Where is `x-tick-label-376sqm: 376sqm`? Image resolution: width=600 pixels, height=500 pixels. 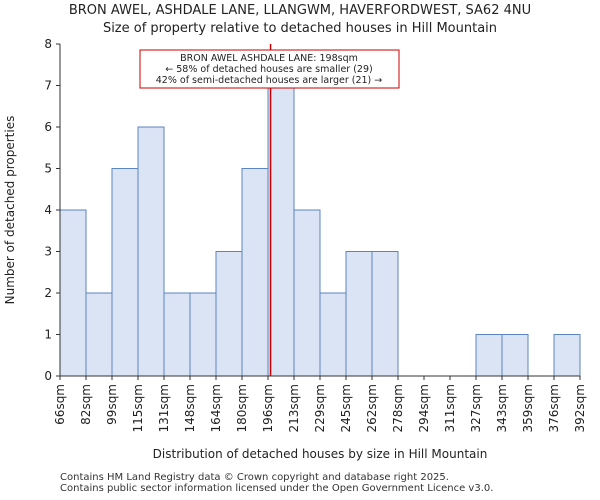
x-tick-label-376sqm: 376sqm is located at coordinates (554, 408).